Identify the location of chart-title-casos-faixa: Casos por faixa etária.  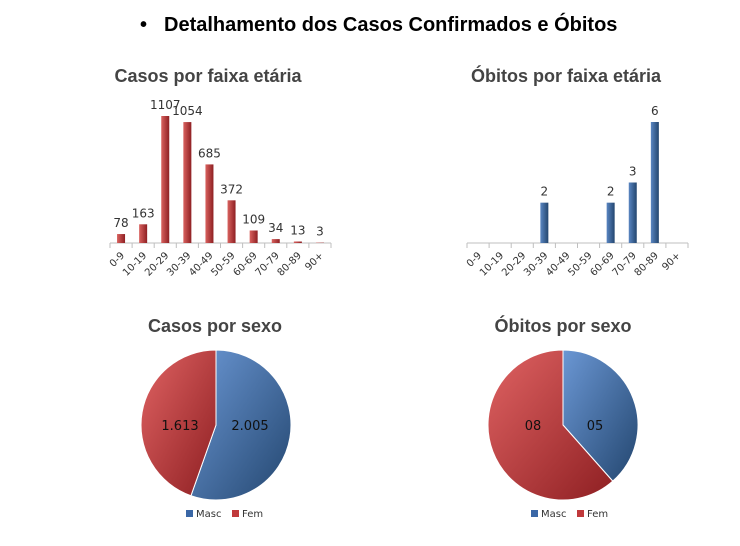
(208, 76).